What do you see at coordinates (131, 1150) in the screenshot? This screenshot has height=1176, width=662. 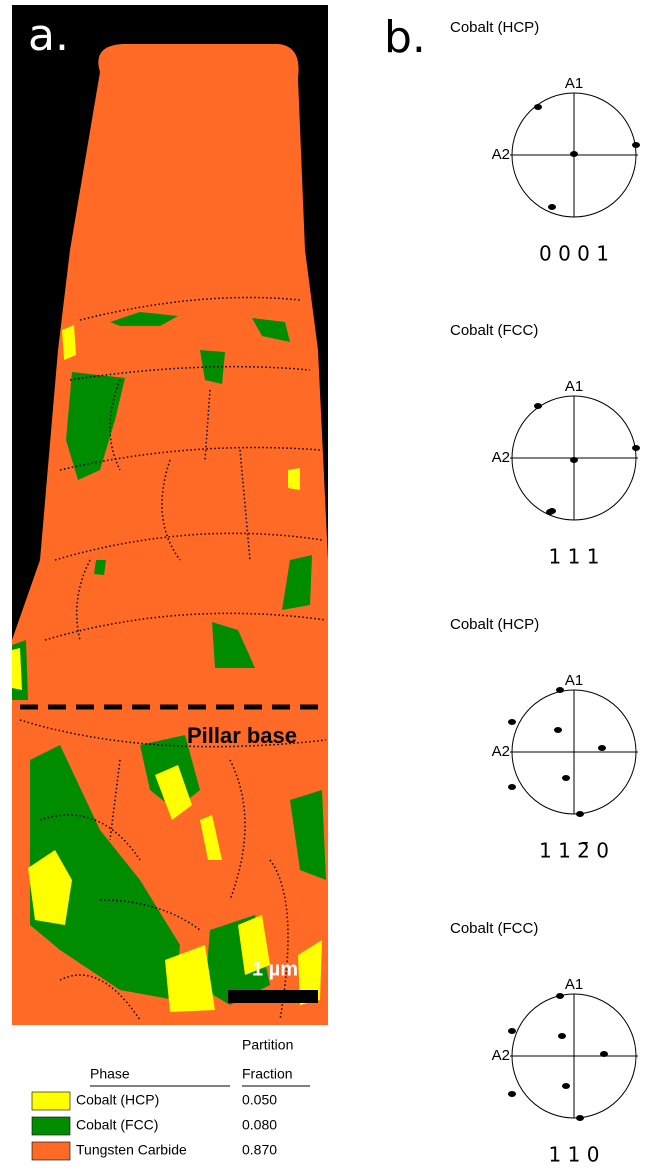 I see `legend-phase: Tungsten Carbide` at bounding box center [131, 1150].